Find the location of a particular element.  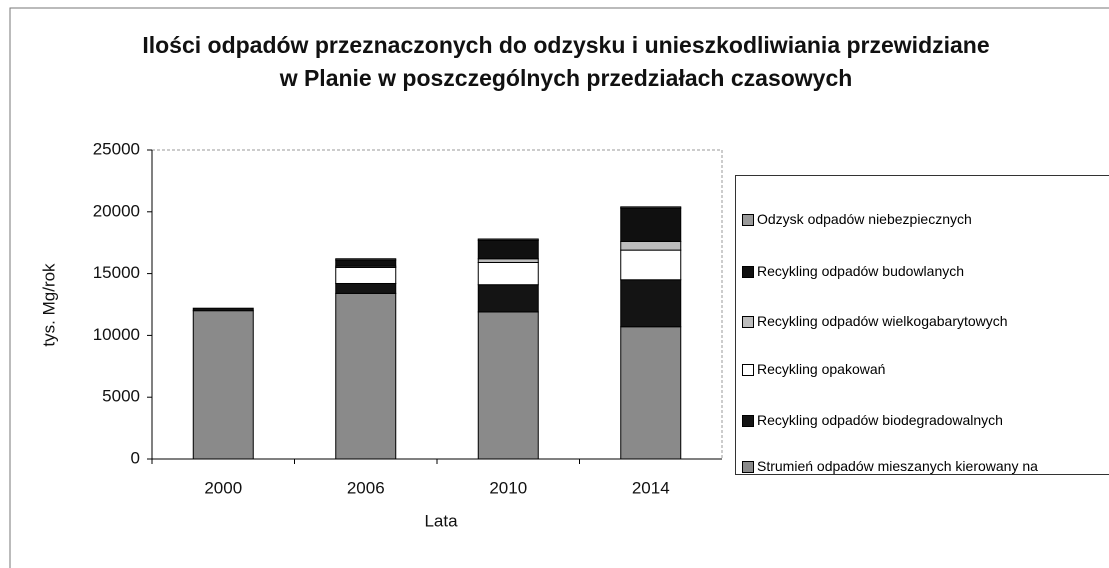

y-axis-label: tys. Mg/rok is located at coordinates (48, 305).